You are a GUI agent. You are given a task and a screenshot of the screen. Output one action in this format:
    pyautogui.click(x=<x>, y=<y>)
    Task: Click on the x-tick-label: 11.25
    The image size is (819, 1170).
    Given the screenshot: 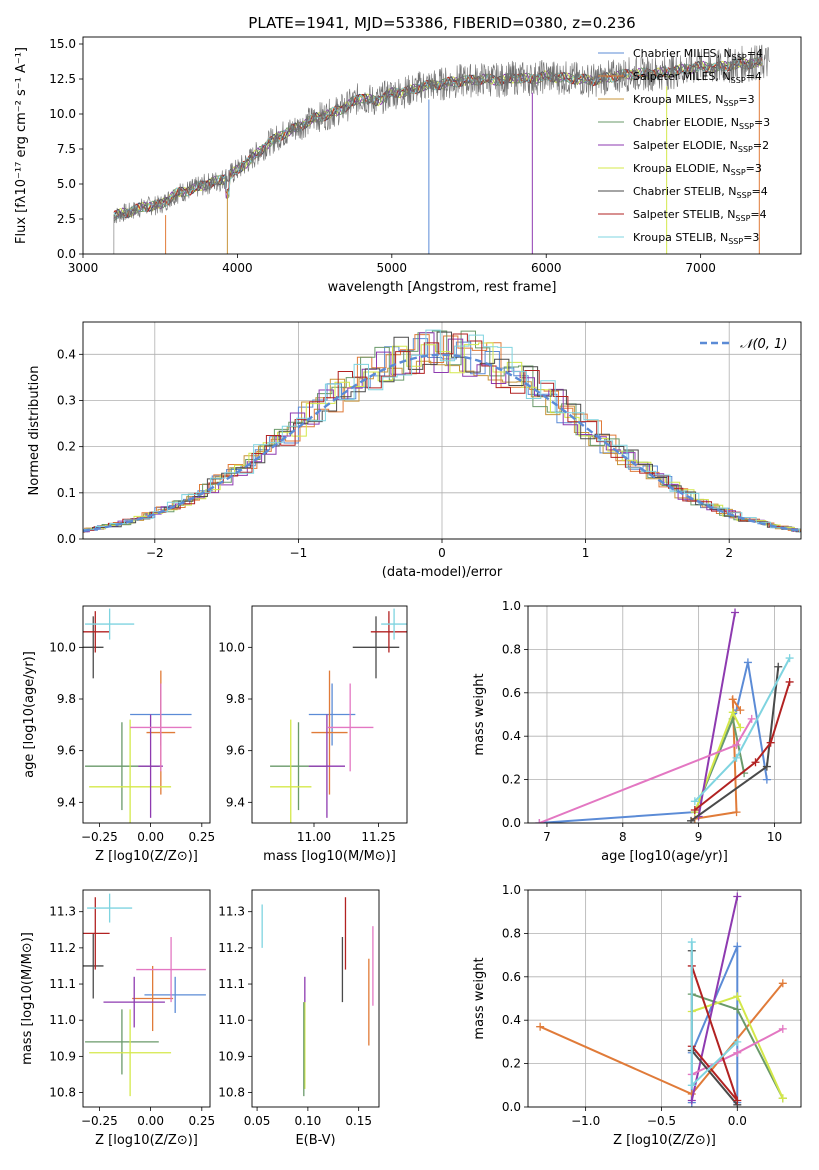 What is the action you would take?
    pyautogui.click(x=378, y=837)
    